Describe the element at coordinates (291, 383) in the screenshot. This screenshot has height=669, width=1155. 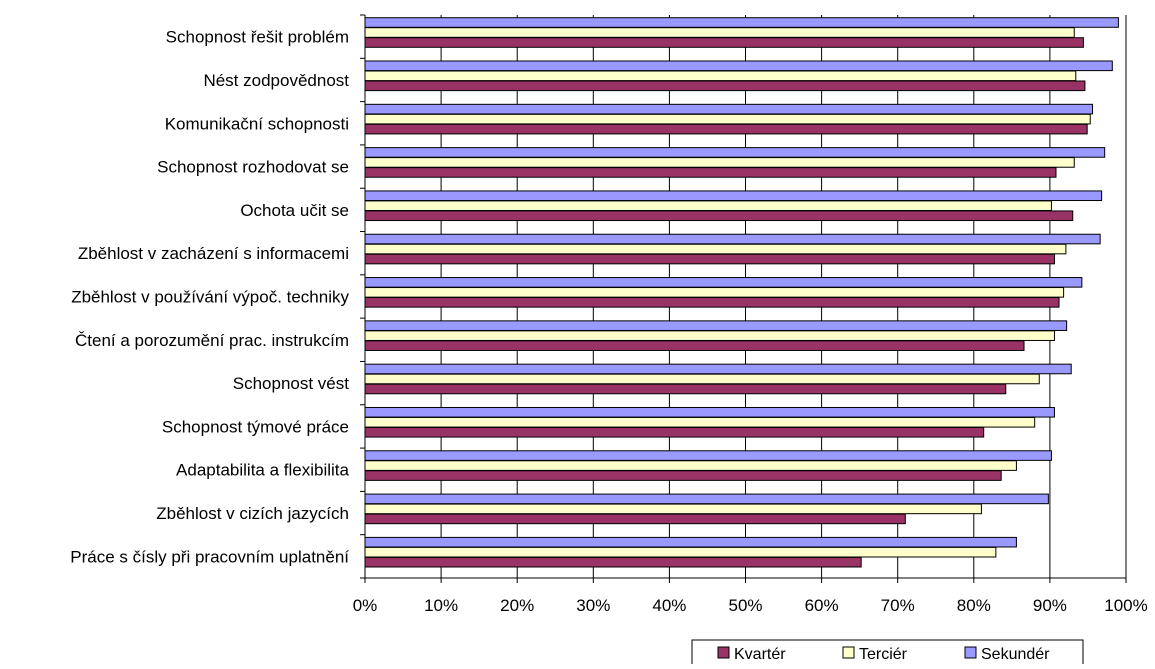
I see `category-label: Schopnost vést` at that location.